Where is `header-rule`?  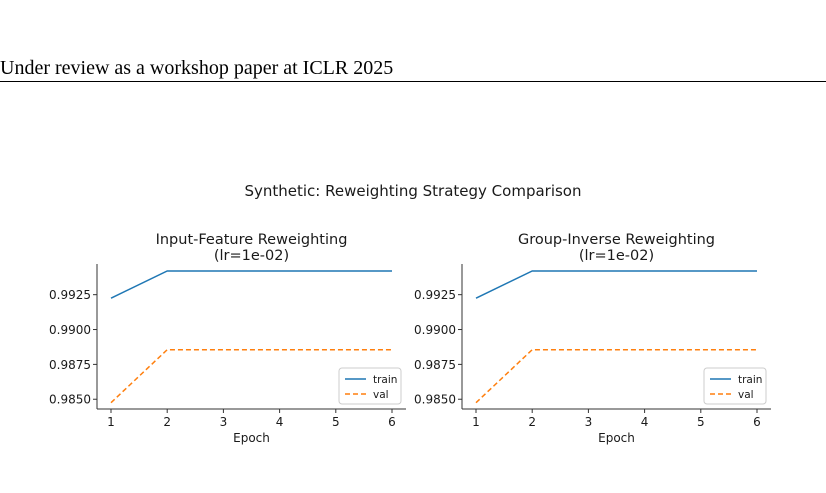 header-rule is located at coordinates (413, 81).